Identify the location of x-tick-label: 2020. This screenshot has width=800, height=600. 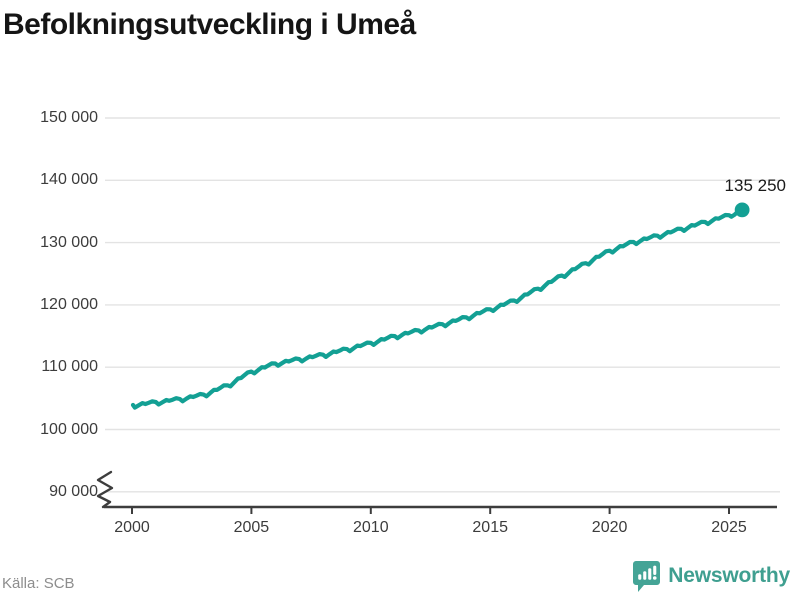
(609, 527).